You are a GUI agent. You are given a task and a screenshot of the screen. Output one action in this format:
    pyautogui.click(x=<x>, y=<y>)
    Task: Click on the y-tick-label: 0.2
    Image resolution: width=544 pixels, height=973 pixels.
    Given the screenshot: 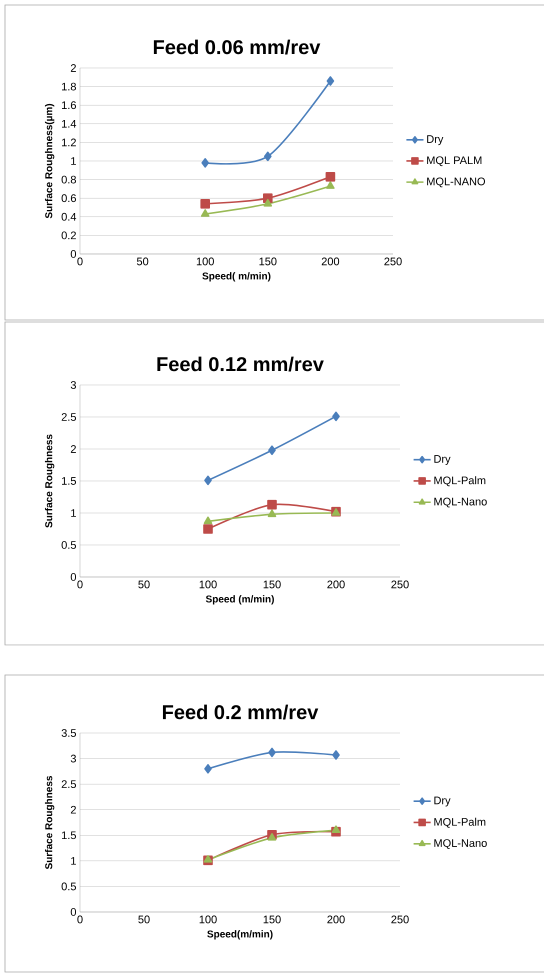 What is the action you would take?
    pyautogui.click(x=69, y=236)
    